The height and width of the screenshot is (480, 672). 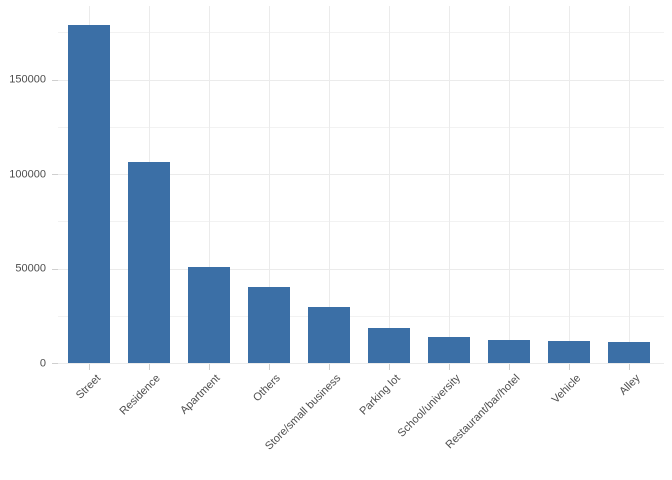 What do you see at coordinates (89, 193) in the screenshot?
I see `bar-street` at bounding box center [89, 193].